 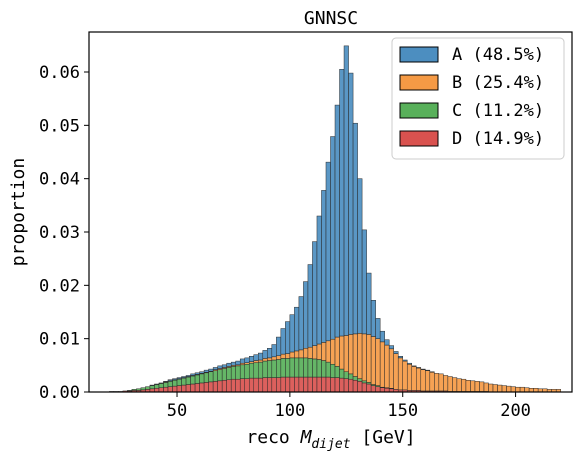 I want to click on x-tick-label: 150, so click(x=402, y=411).